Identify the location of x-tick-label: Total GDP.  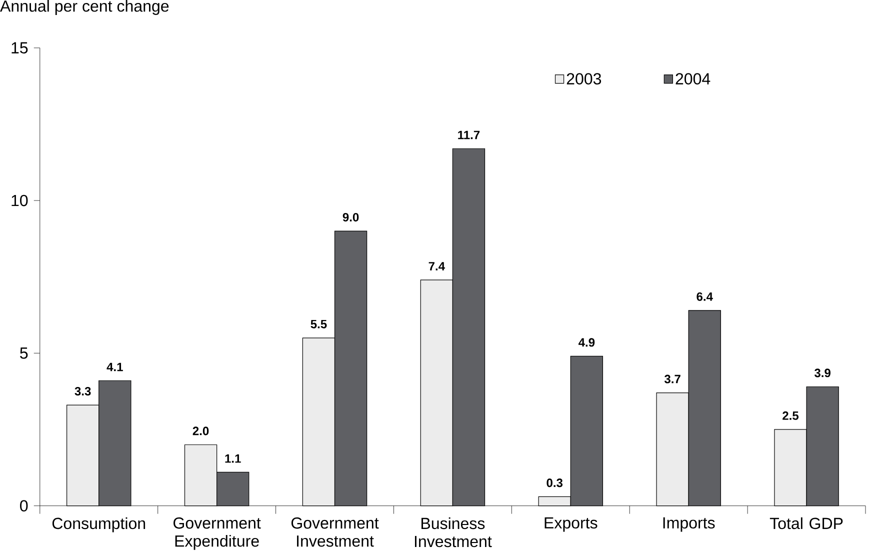
(806, 523).